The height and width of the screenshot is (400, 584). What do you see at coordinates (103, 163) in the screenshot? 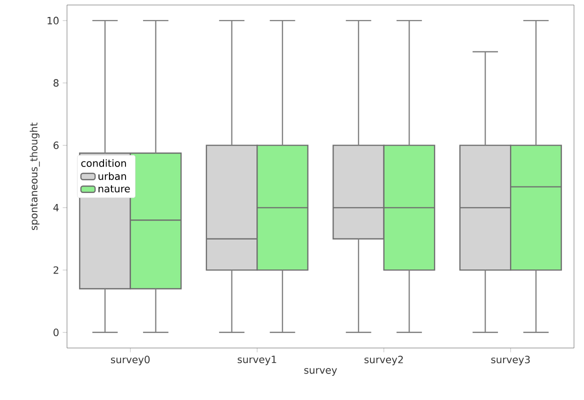
I see `legend-title: condition` at bounding box center [103, 163].